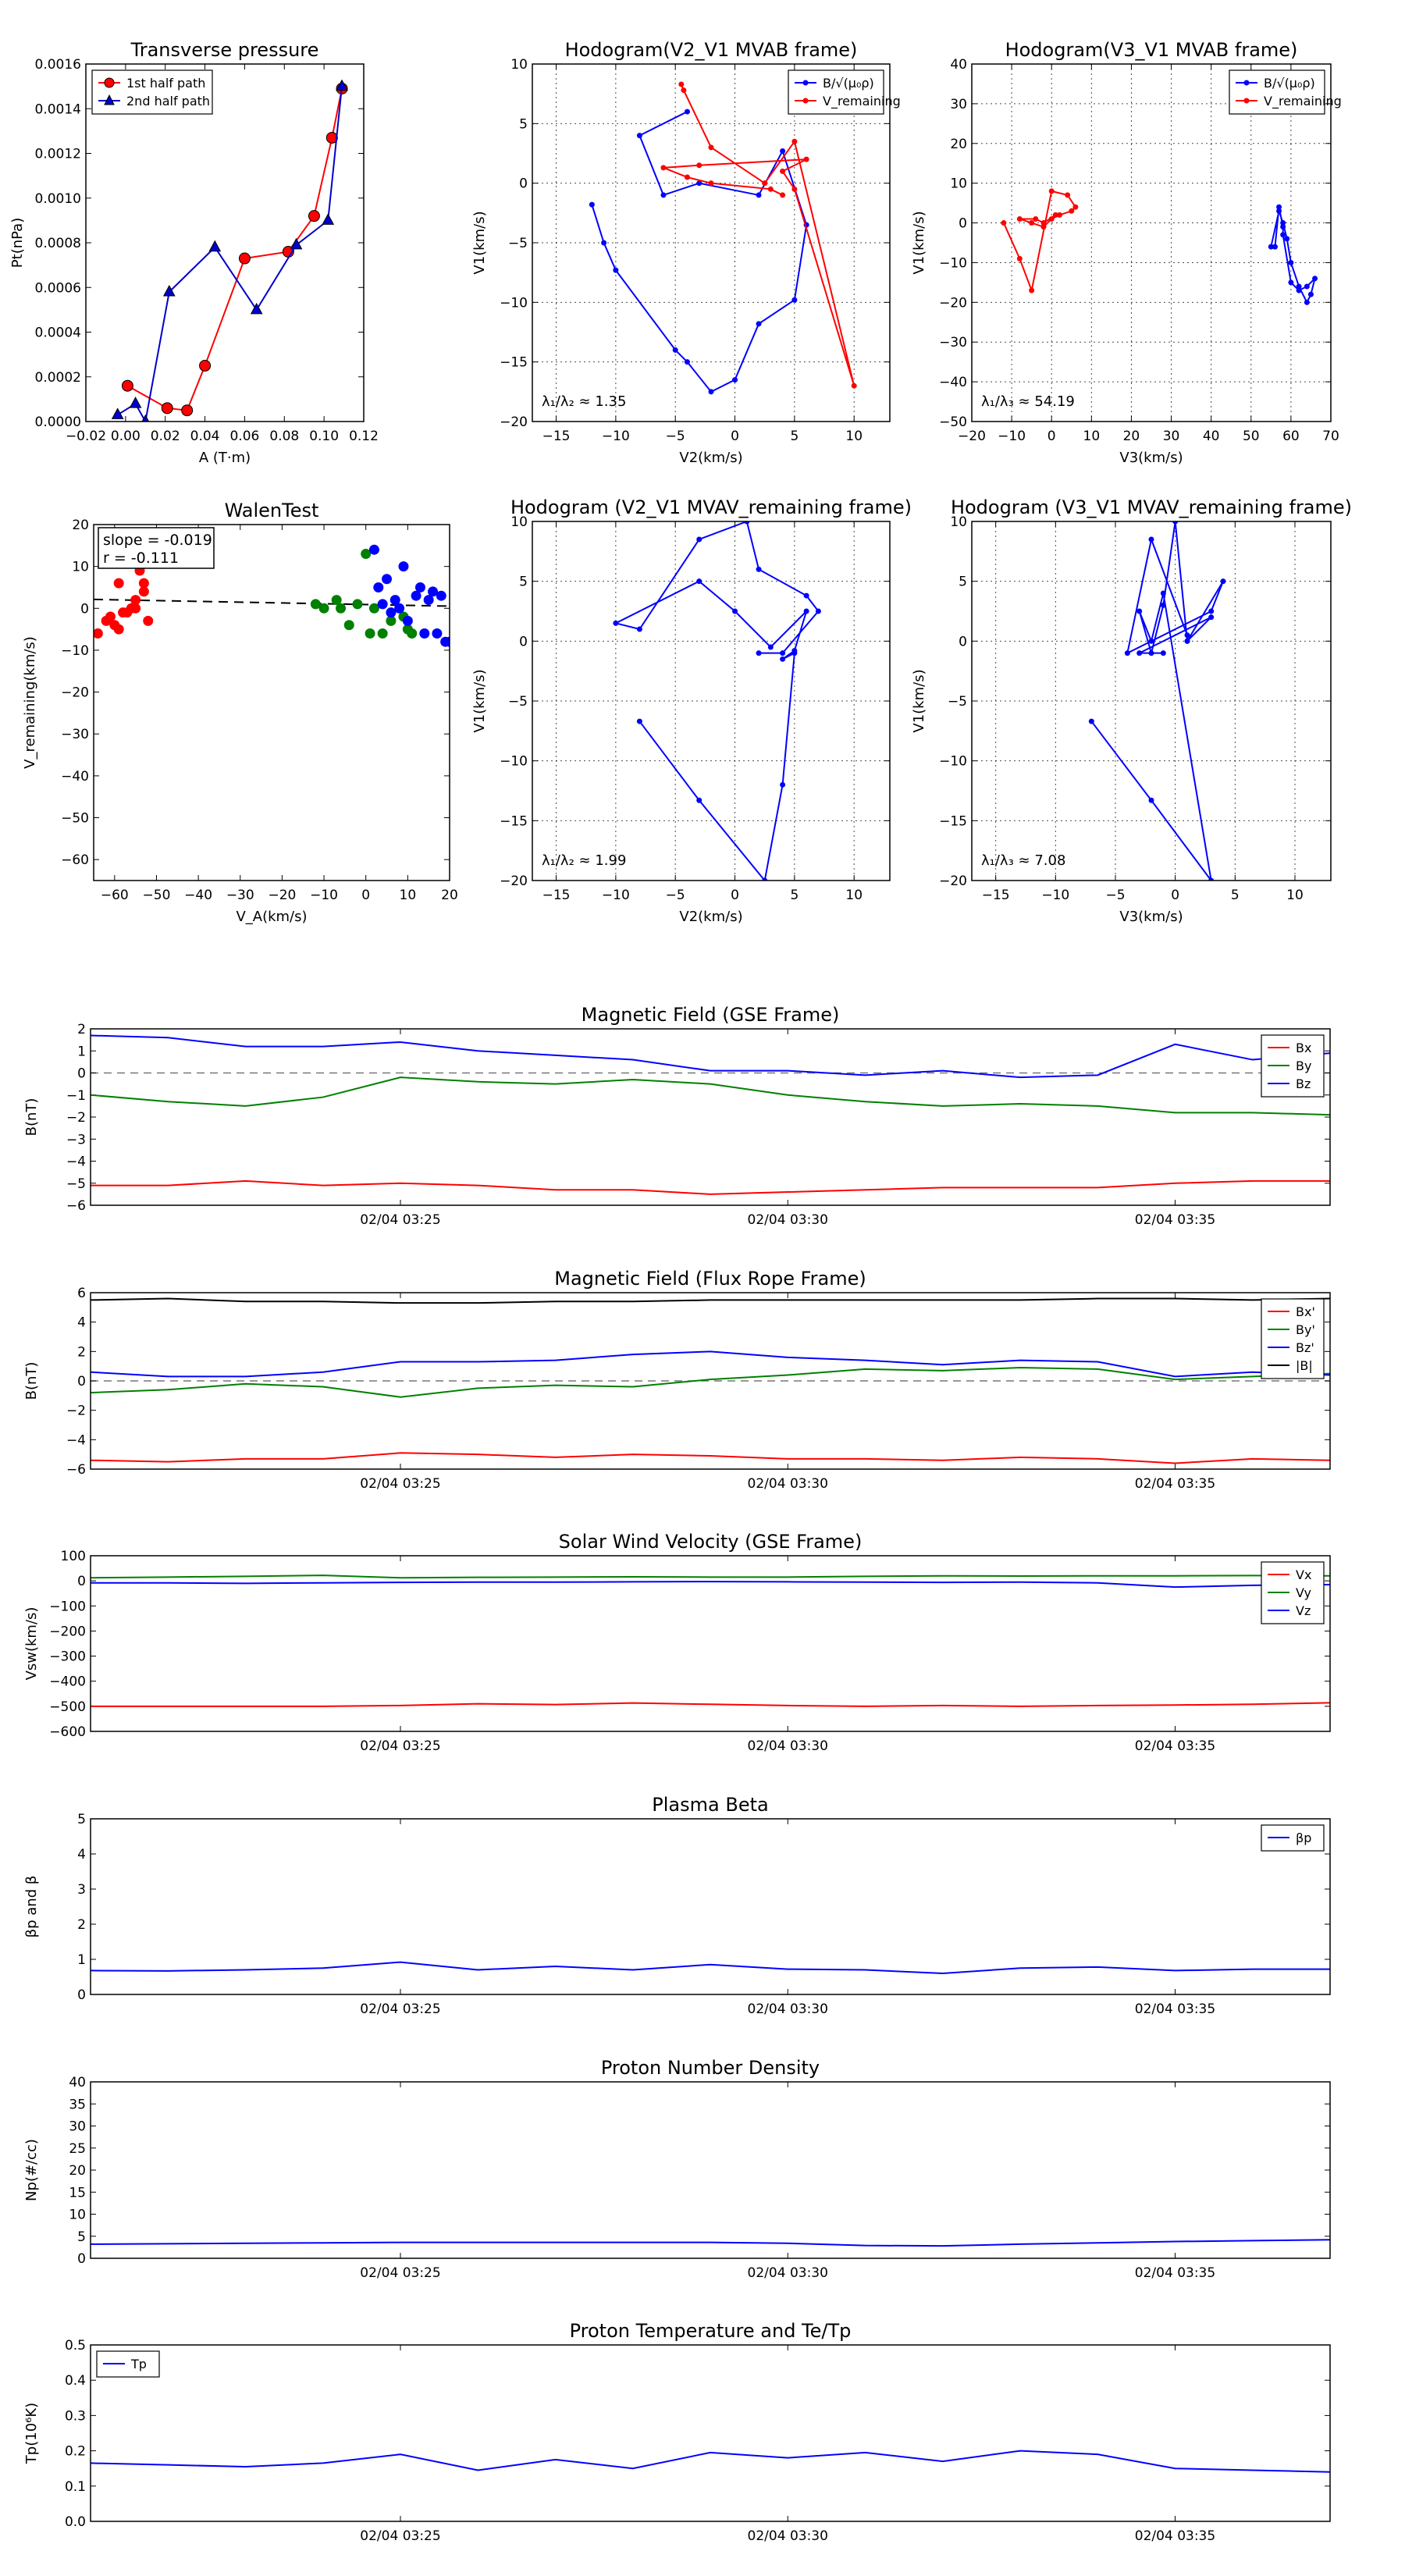 Image resolution: width=1405 pixels, height=2576 pixels. I want to click on chart-title: Hodogram (V2_V1 MVAV_remaining frame), so click(711, 507).